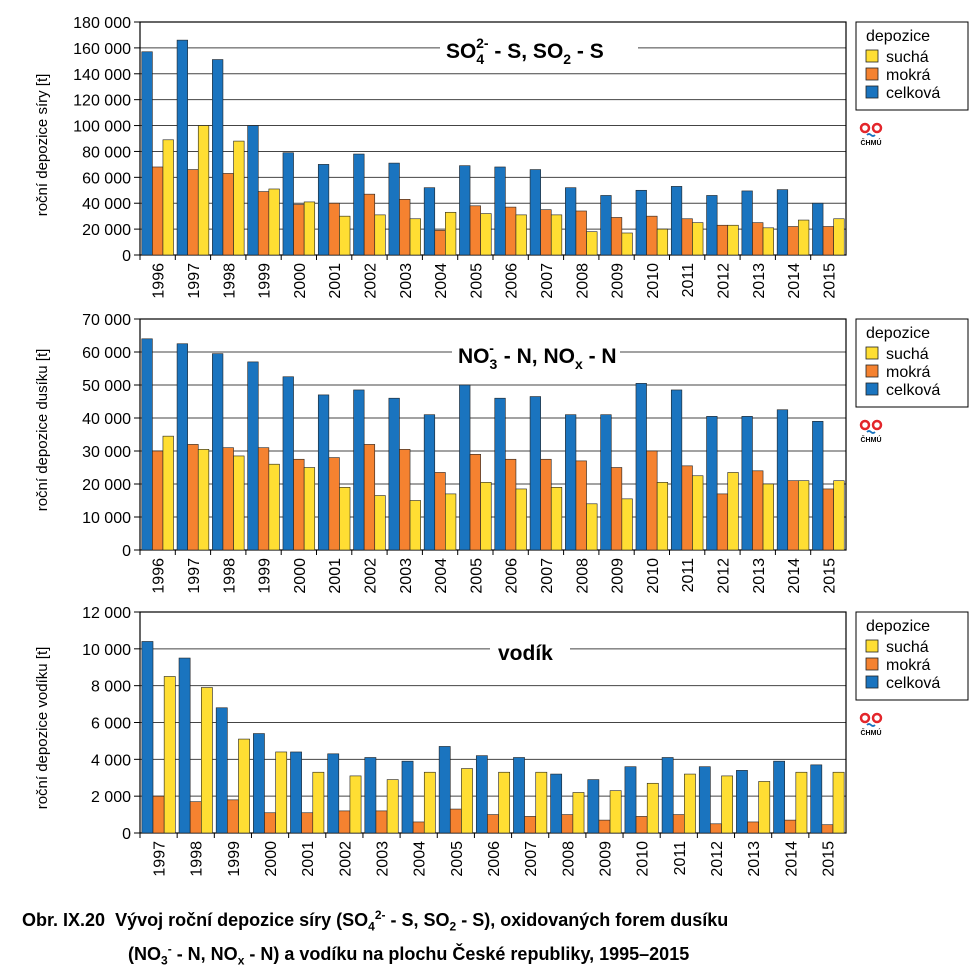 The width and height of the screenshot is (976, 974). What do you see at coordinates (525, 653) in the screenshot?
I see `hydrogen-chart-title: vodík` at bounding box center [525, 653].